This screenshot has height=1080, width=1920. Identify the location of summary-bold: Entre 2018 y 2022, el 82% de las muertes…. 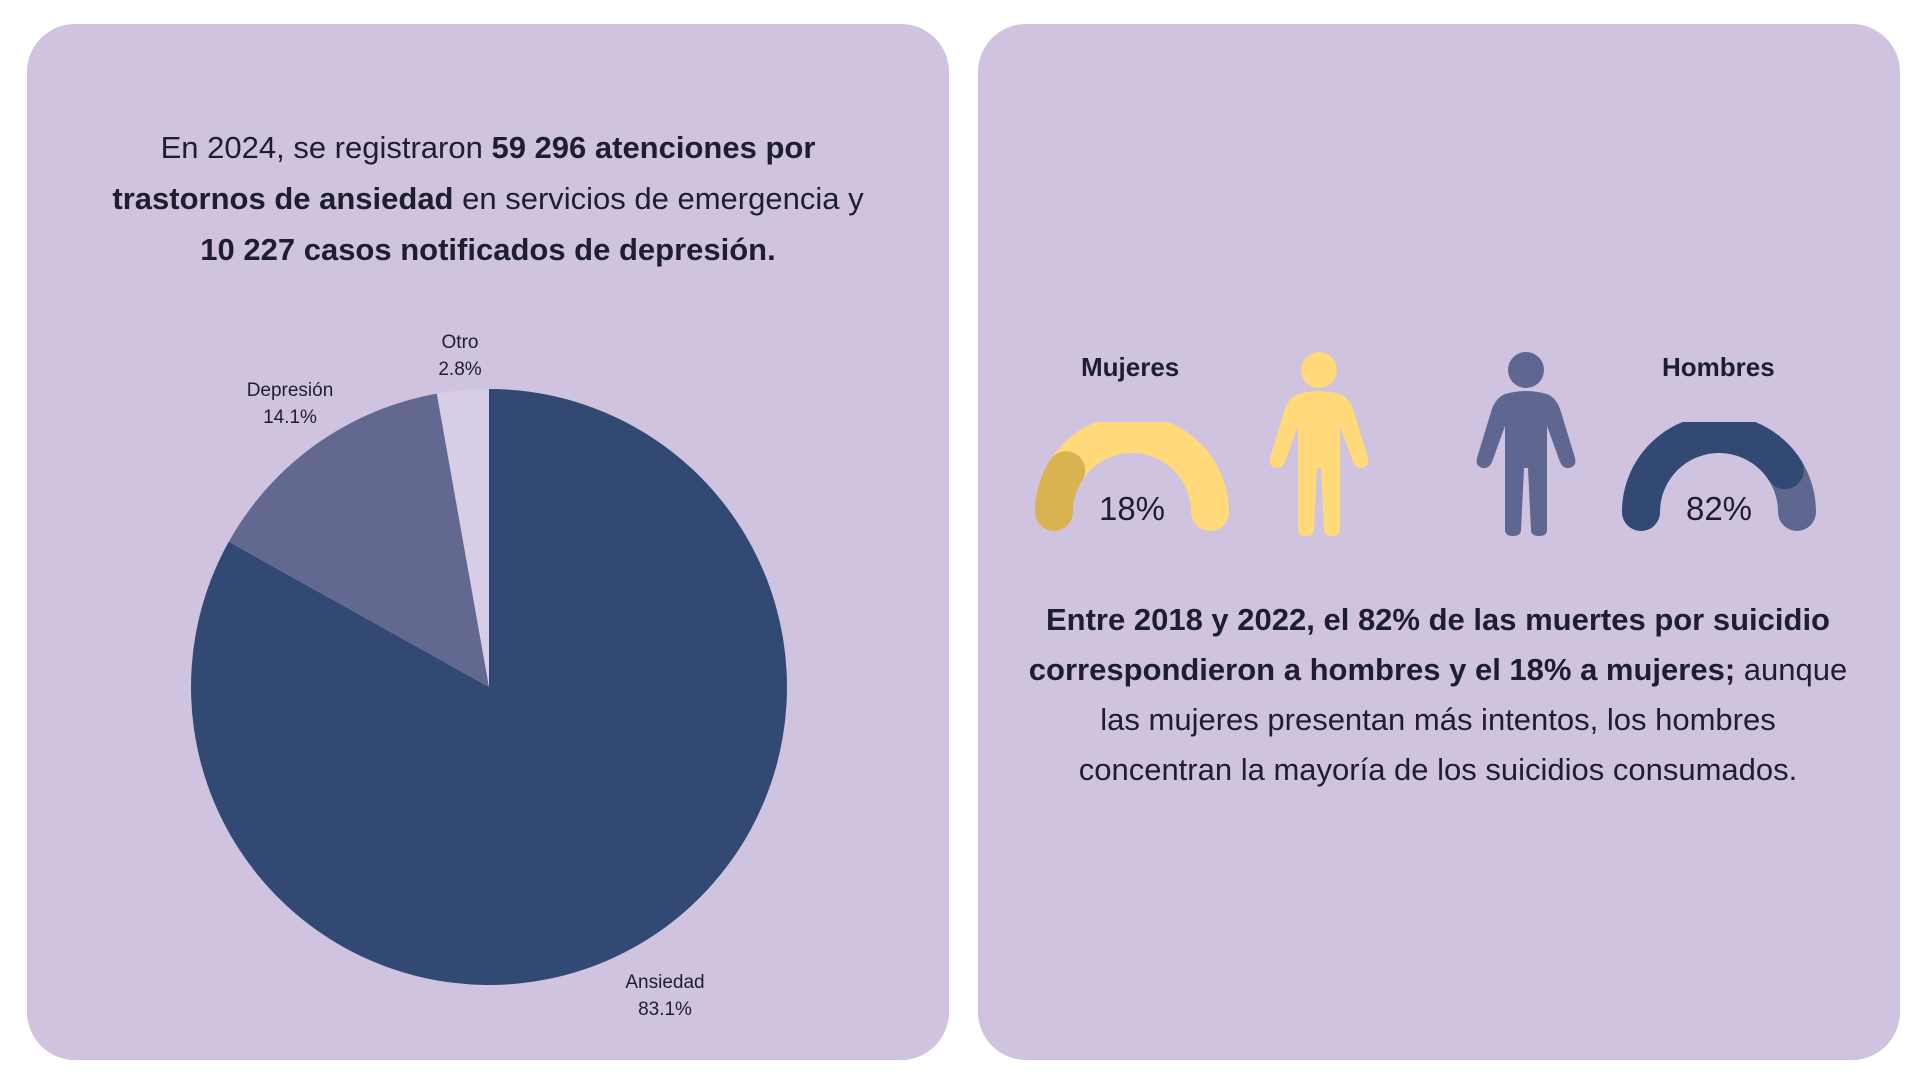
(1429, 644).